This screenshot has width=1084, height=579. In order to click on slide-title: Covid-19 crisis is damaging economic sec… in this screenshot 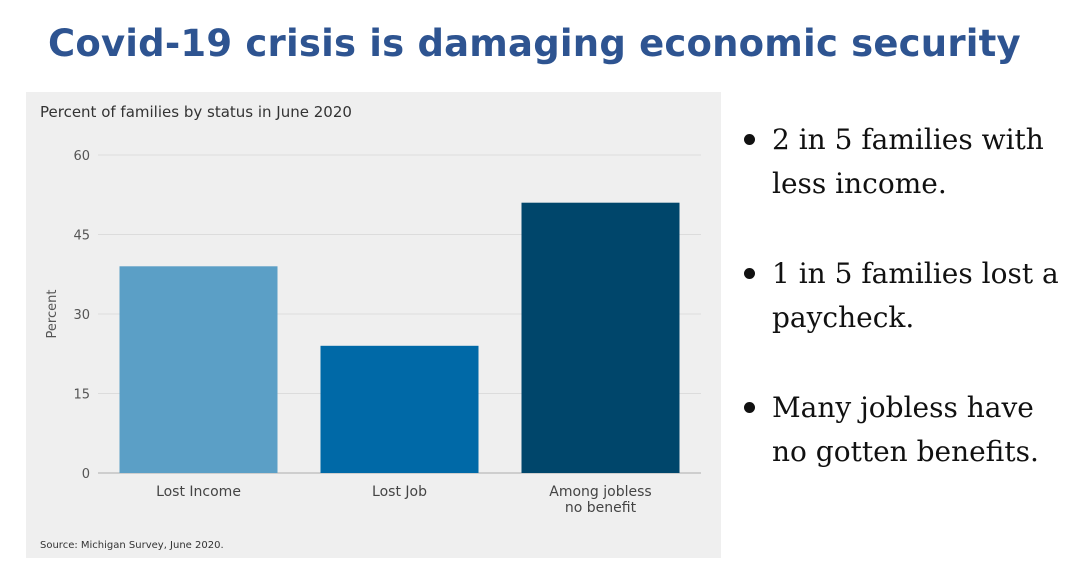, I will do `click(534, 43)`.